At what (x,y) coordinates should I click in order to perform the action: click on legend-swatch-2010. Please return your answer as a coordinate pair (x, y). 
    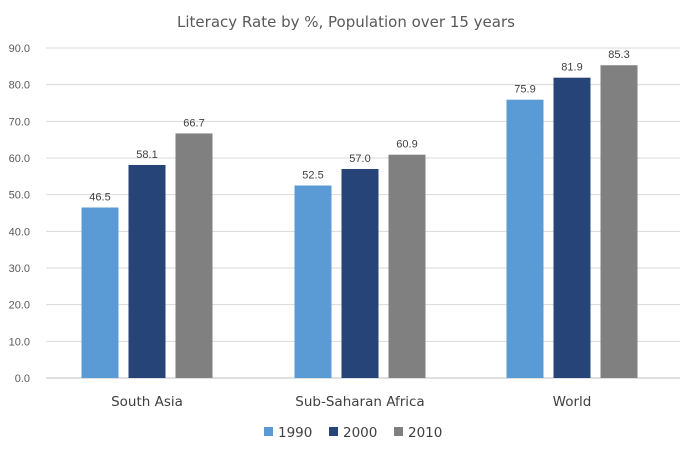
    Looking at the image, I should click on (398, 431).